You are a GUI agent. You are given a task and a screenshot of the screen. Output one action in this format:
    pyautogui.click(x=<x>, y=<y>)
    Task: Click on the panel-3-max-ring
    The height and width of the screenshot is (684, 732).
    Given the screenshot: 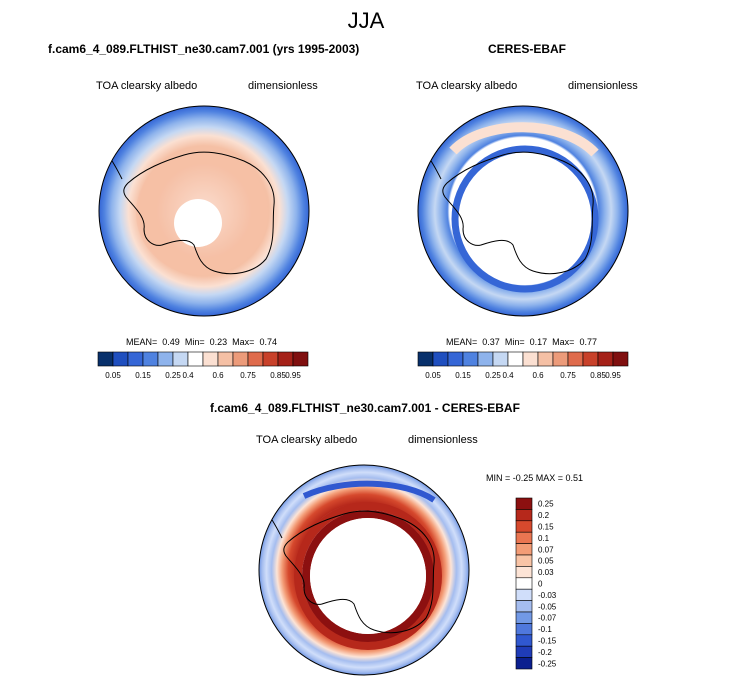 What is the action you would take?
    pyautogui.click(x=368, y=576)
    